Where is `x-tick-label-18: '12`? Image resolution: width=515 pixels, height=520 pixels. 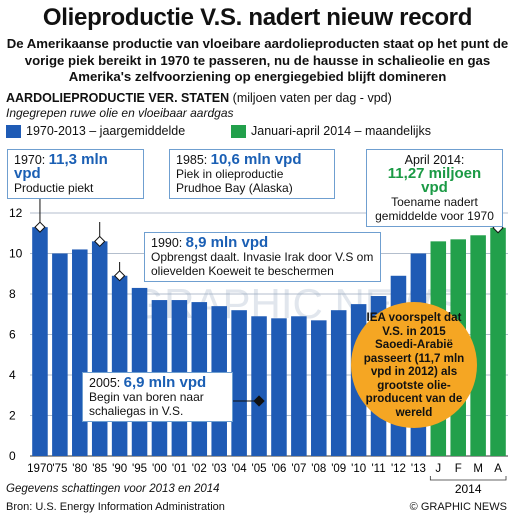
x-tick-label-18: '12 is located at coordinates (398, 469).